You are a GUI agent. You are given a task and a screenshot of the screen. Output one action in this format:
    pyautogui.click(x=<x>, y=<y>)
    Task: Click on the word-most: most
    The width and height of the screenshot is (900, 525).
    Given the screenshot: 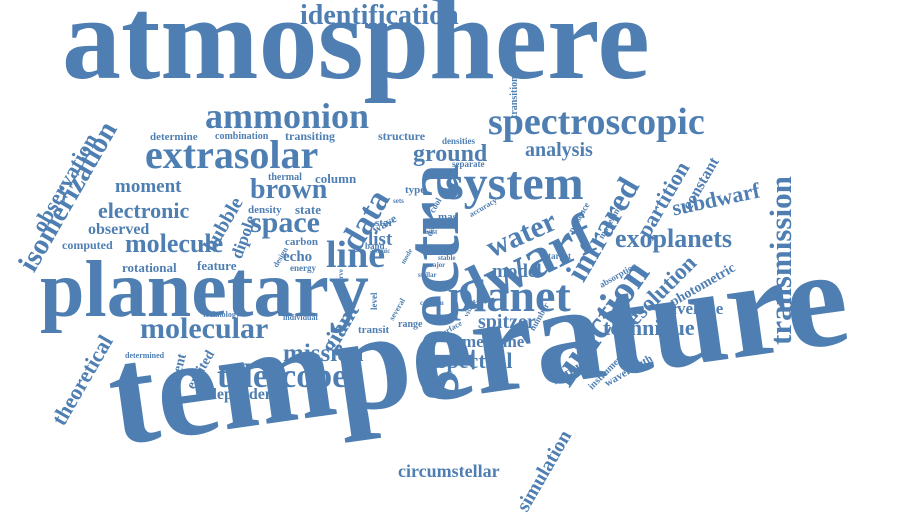 What is the action you would take?
    pyautogui.click(x=430, y=232)
    